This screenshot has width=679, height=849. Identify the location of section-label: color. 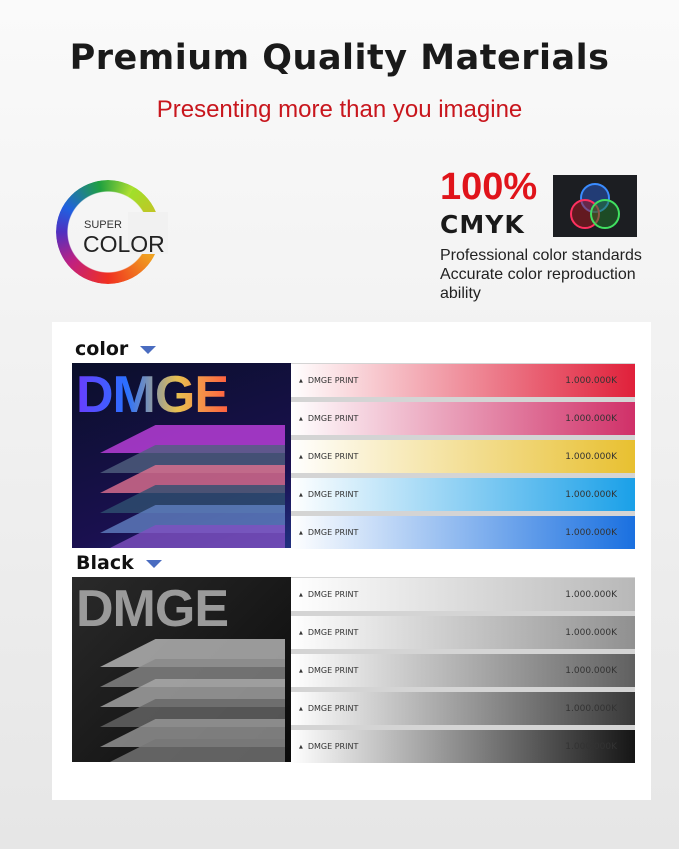
(116, 349).